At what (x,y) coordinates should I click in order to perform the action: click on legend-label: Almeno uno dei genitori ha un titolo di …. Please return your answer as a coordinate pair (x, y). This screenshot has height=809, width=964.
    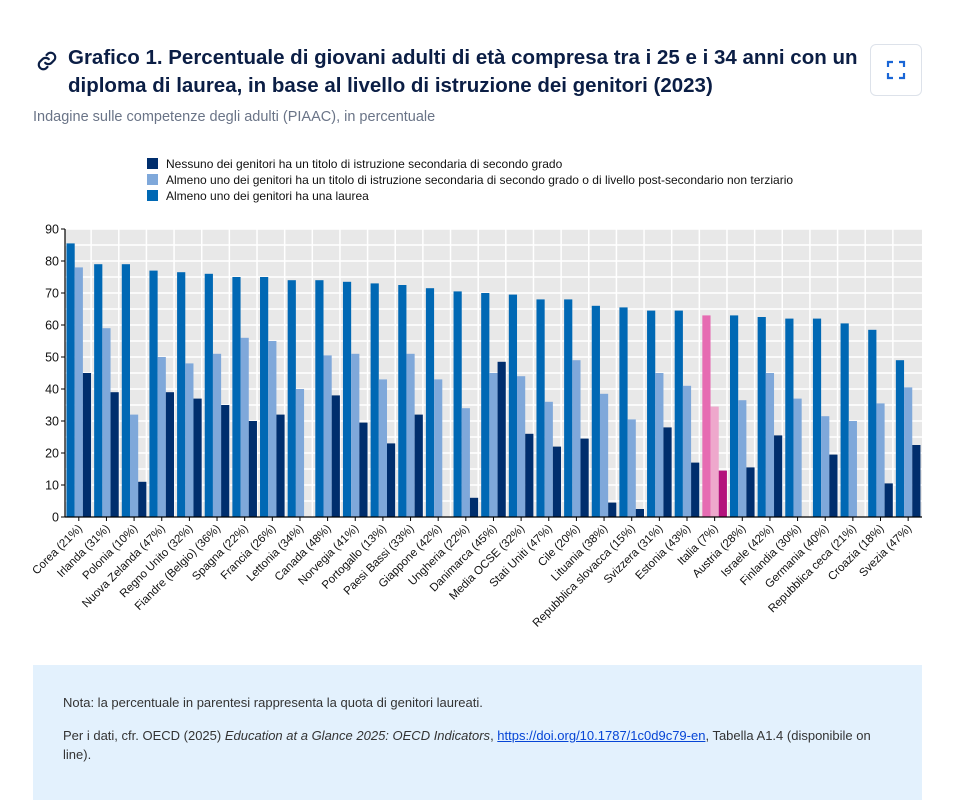
    Looking at the image, I should click on (479, 180).